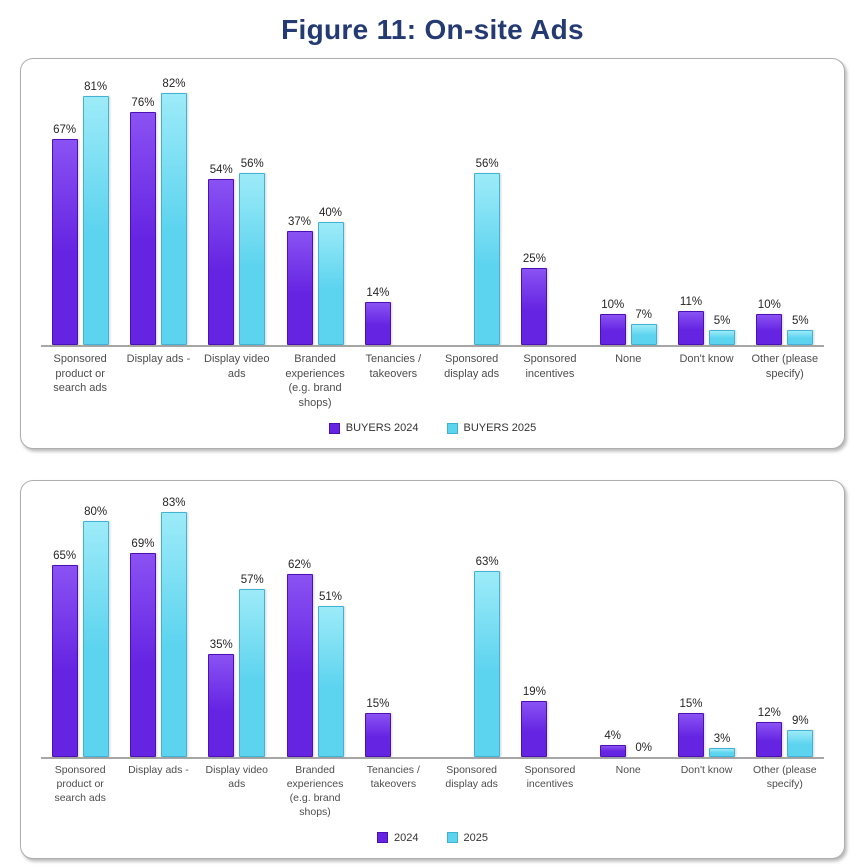 The width and height of the screenshot is (865, 866). I want to click on bar-slot: 15%, so click(691, 728).